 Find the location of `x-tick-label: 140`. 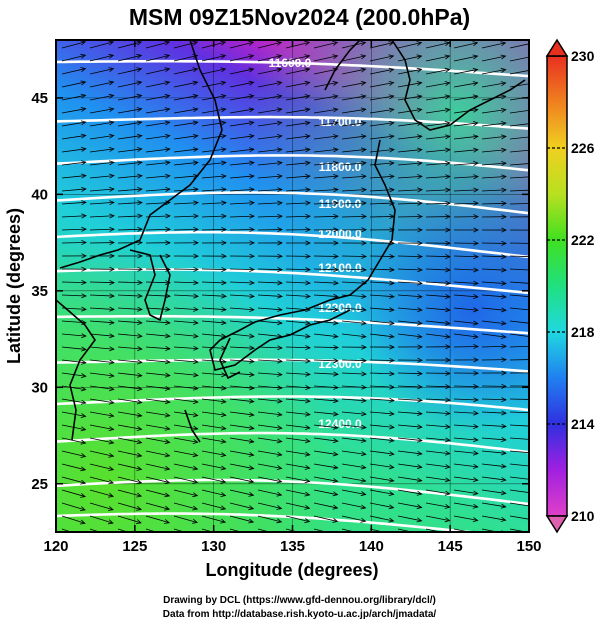

x-tick-label: 140 is located at coordinates (371, 546).